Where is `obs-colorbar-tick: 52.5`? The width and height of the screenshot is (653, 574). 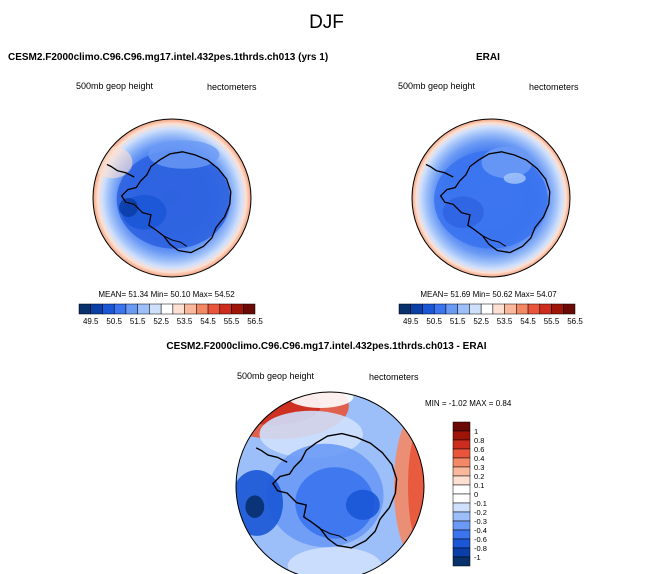 obs-colorbar-tick: 52.5 is located at coordinates (481, 321).